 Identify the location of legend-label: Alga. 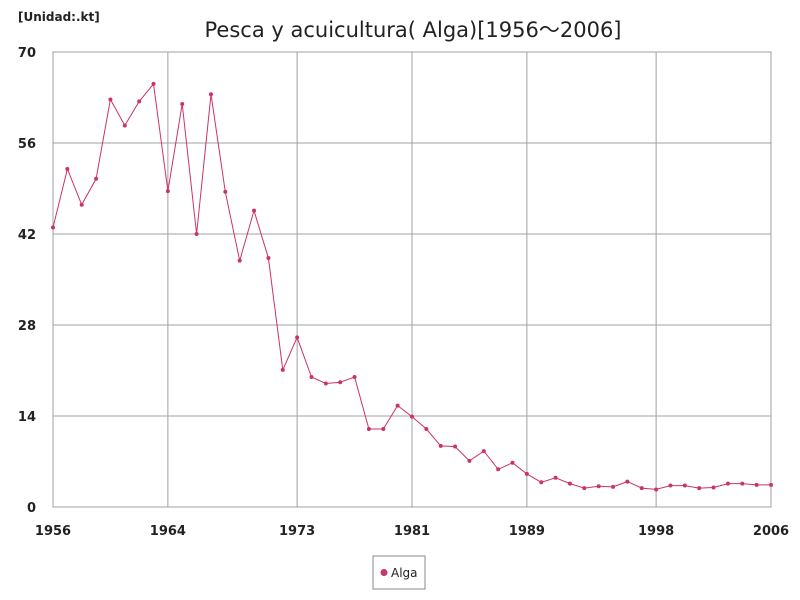
(404, 573).